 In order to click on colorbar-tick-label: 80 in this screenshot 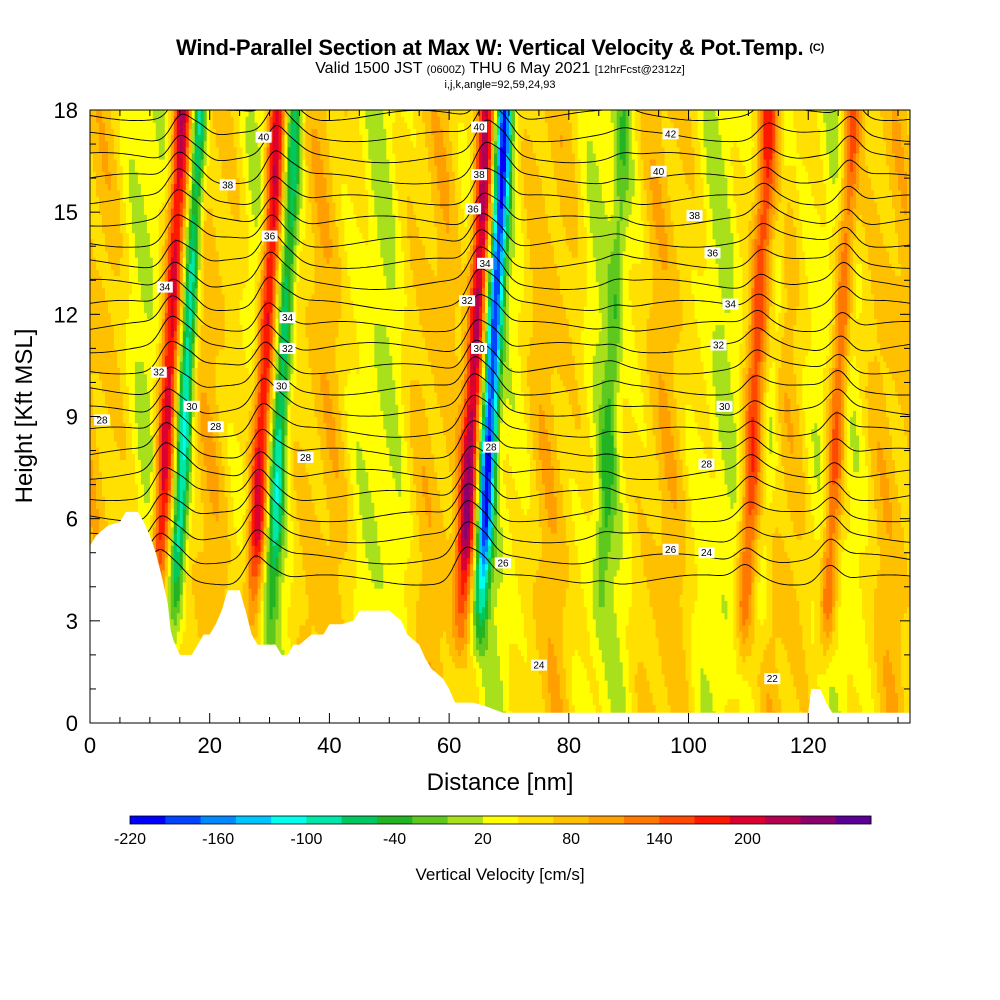, I will do `click(571, 839)`.